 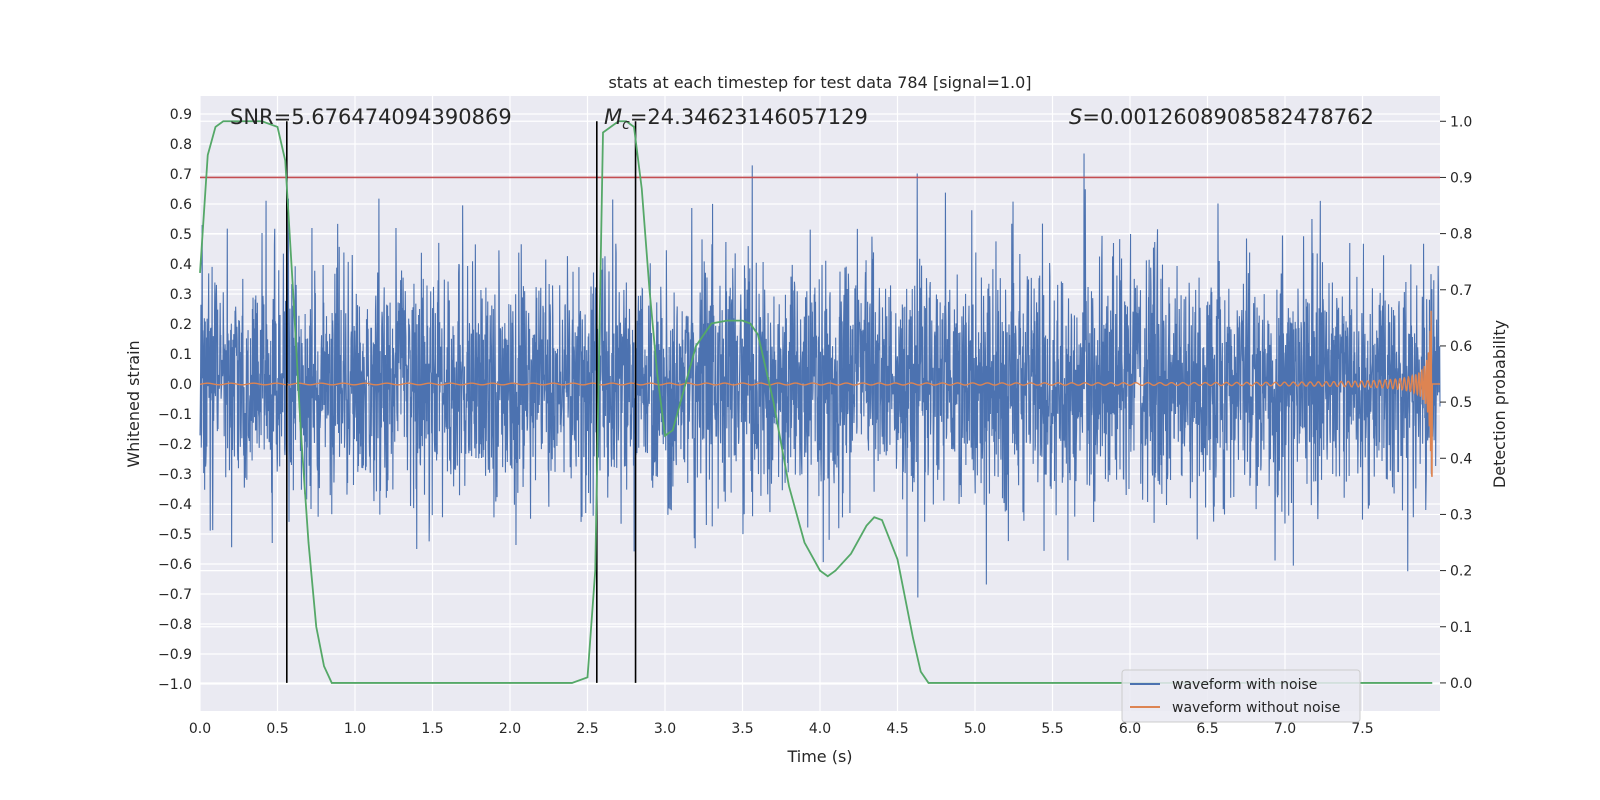 What do you see at coordinates (1461, 459) in the screenshot?
I see `y2-tick-label: 0.4` at bounding box center [1461, 459].